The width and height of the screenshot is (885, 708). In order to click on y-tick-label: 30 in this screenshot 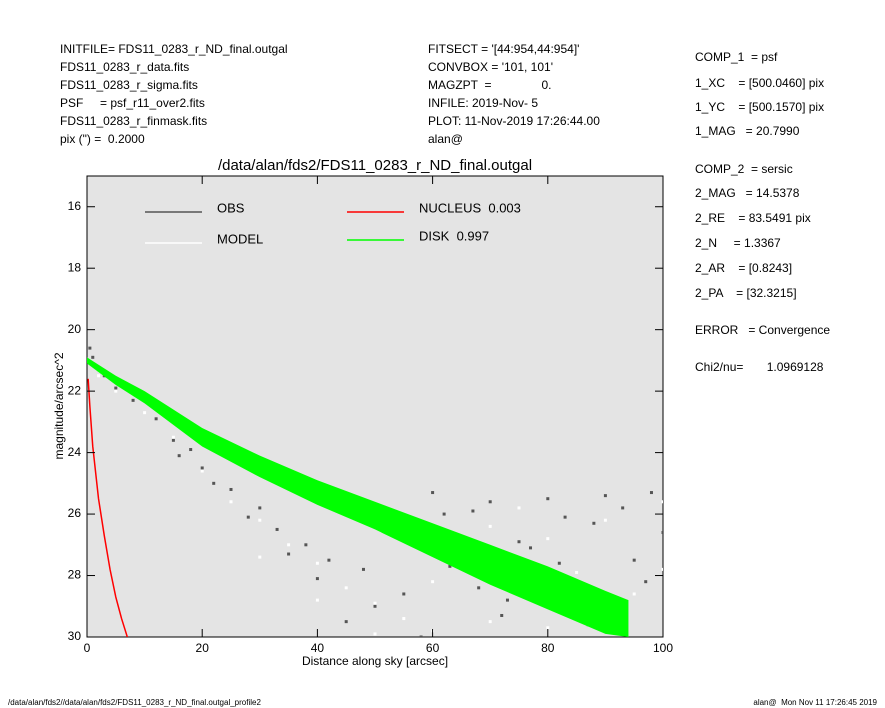, I will do `click(75, 636)`.